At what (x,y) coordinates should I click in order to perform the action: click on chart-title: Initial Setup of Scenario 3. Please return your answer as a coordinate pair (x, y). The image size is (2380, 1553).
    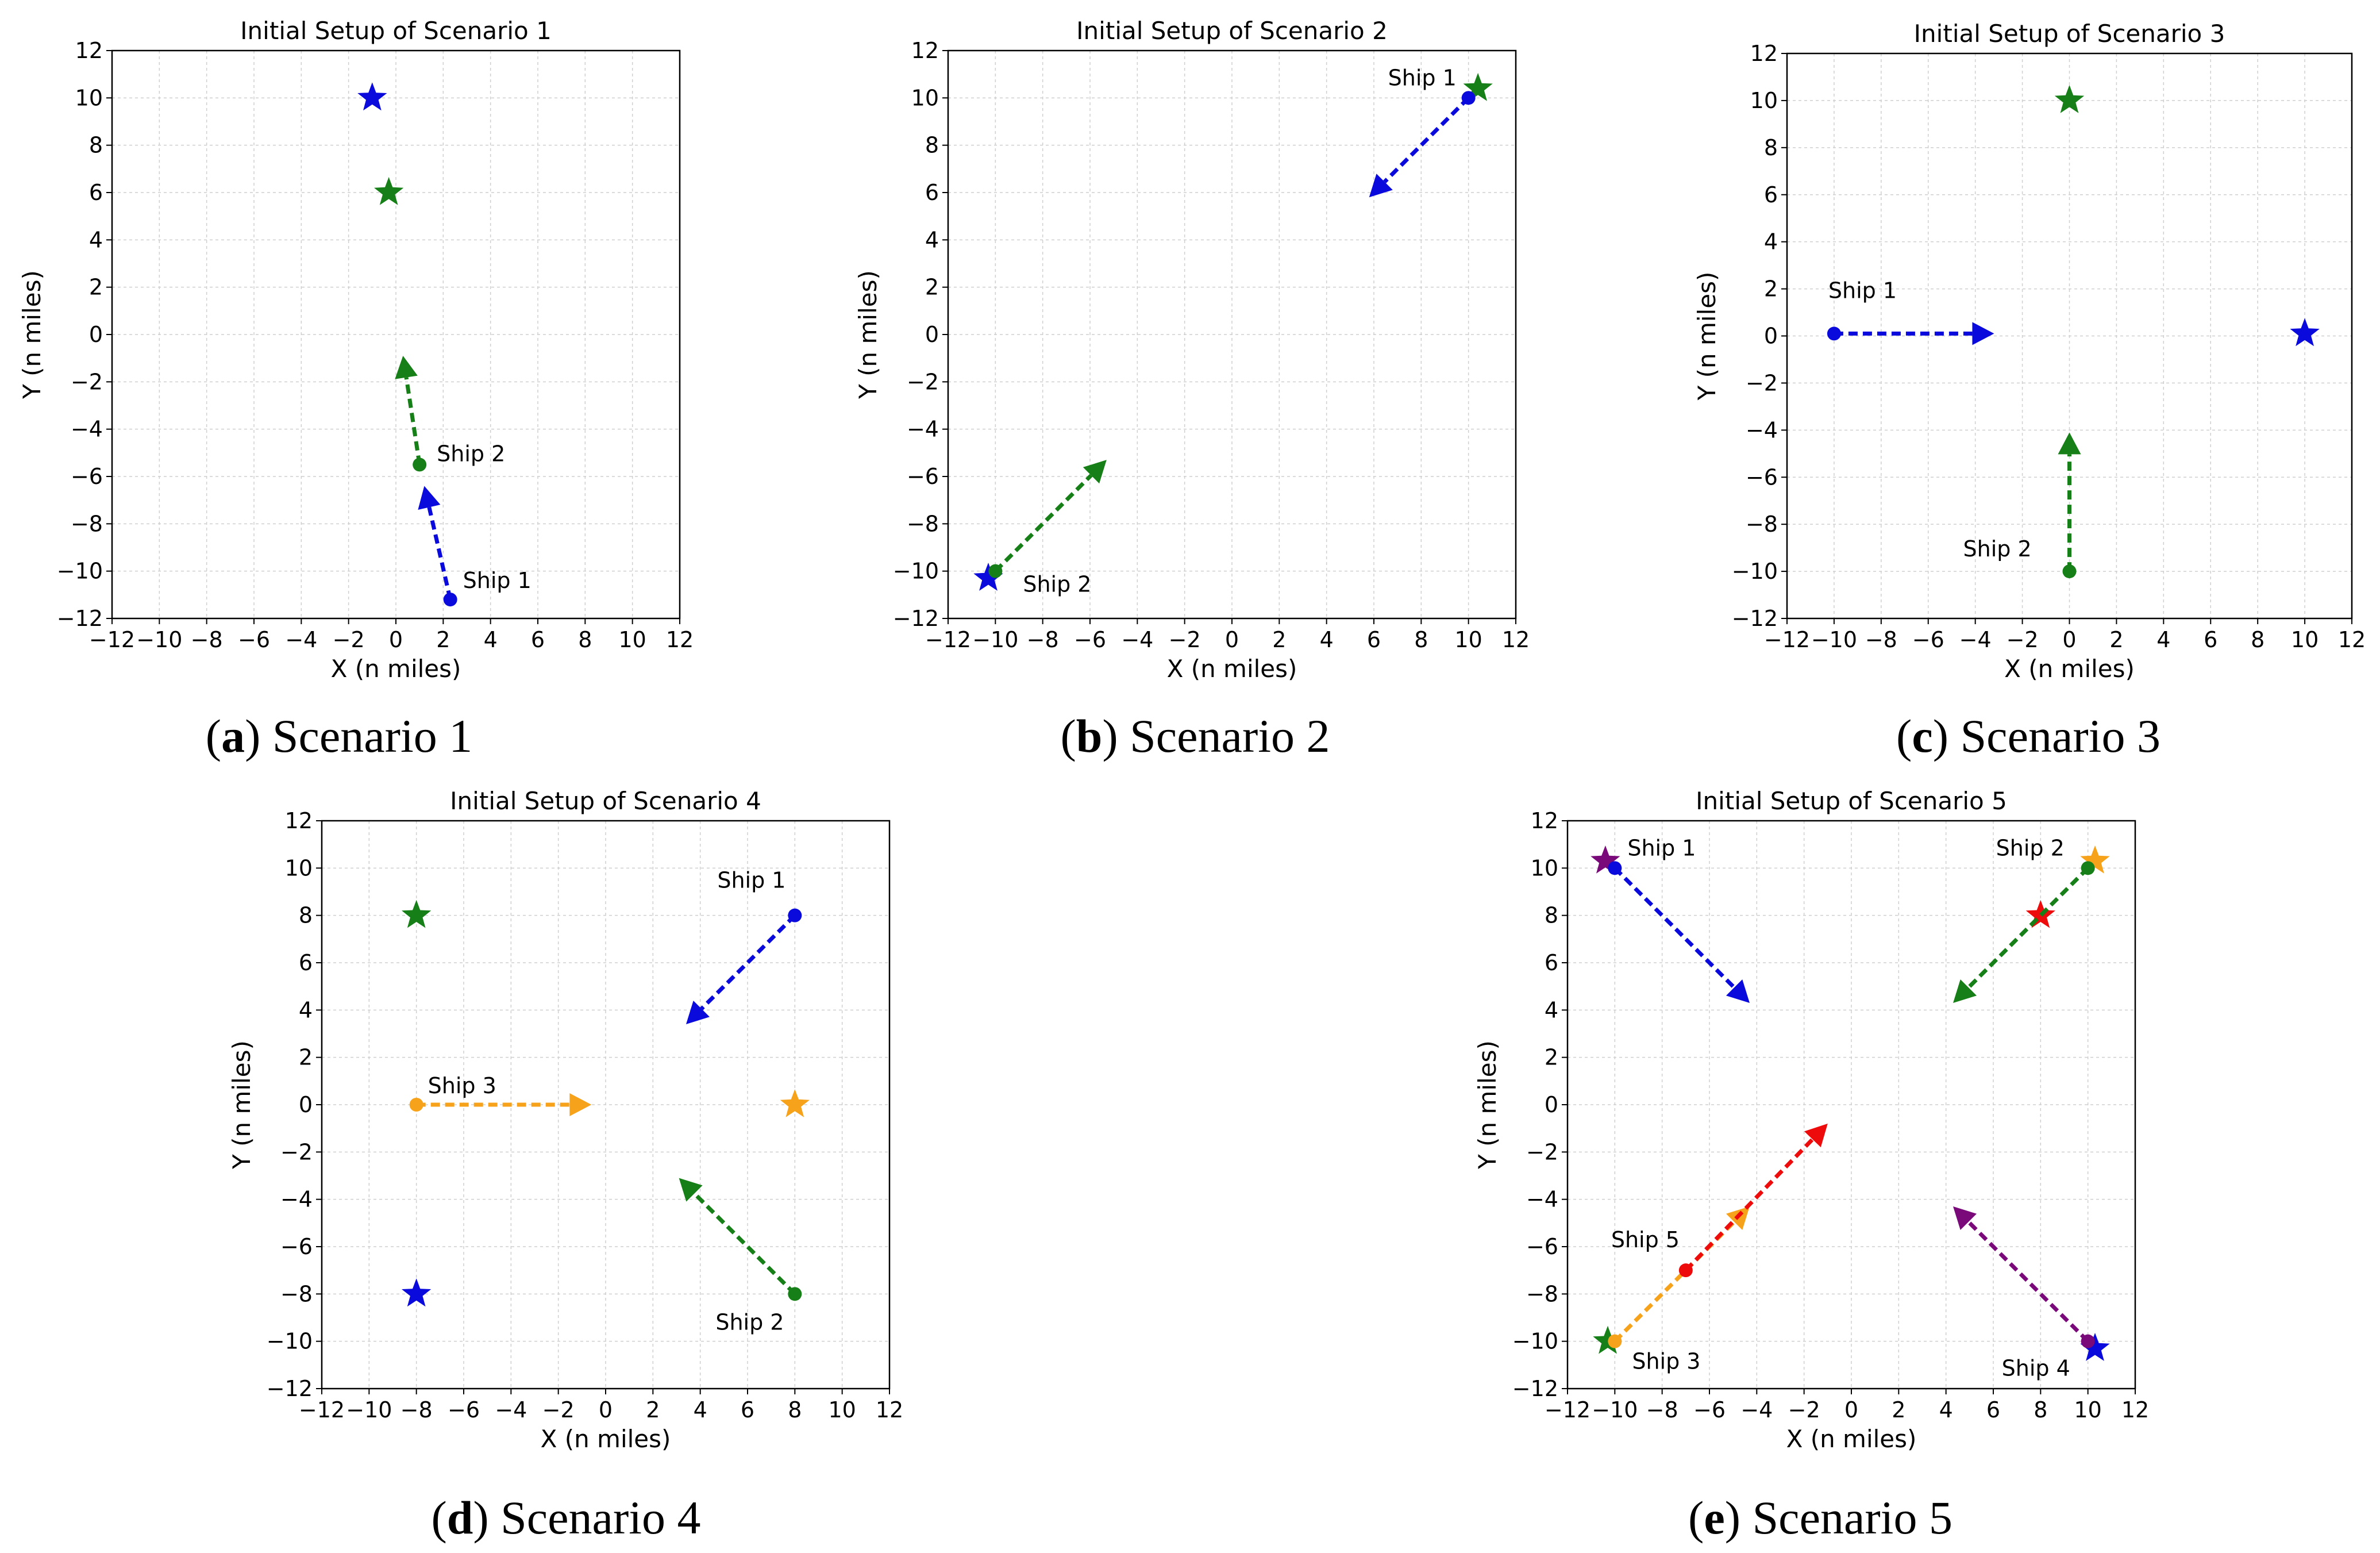
    Looking at the image, I should click on (2069, 34).